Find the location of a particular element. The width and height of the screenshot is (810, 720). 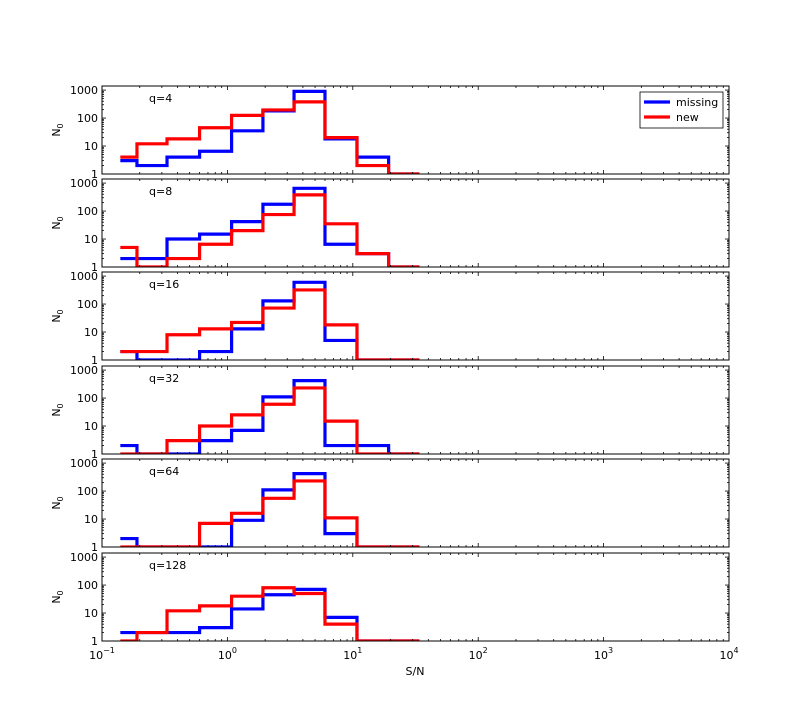

panel-label: q=16 is located at coordinates (164, 284).